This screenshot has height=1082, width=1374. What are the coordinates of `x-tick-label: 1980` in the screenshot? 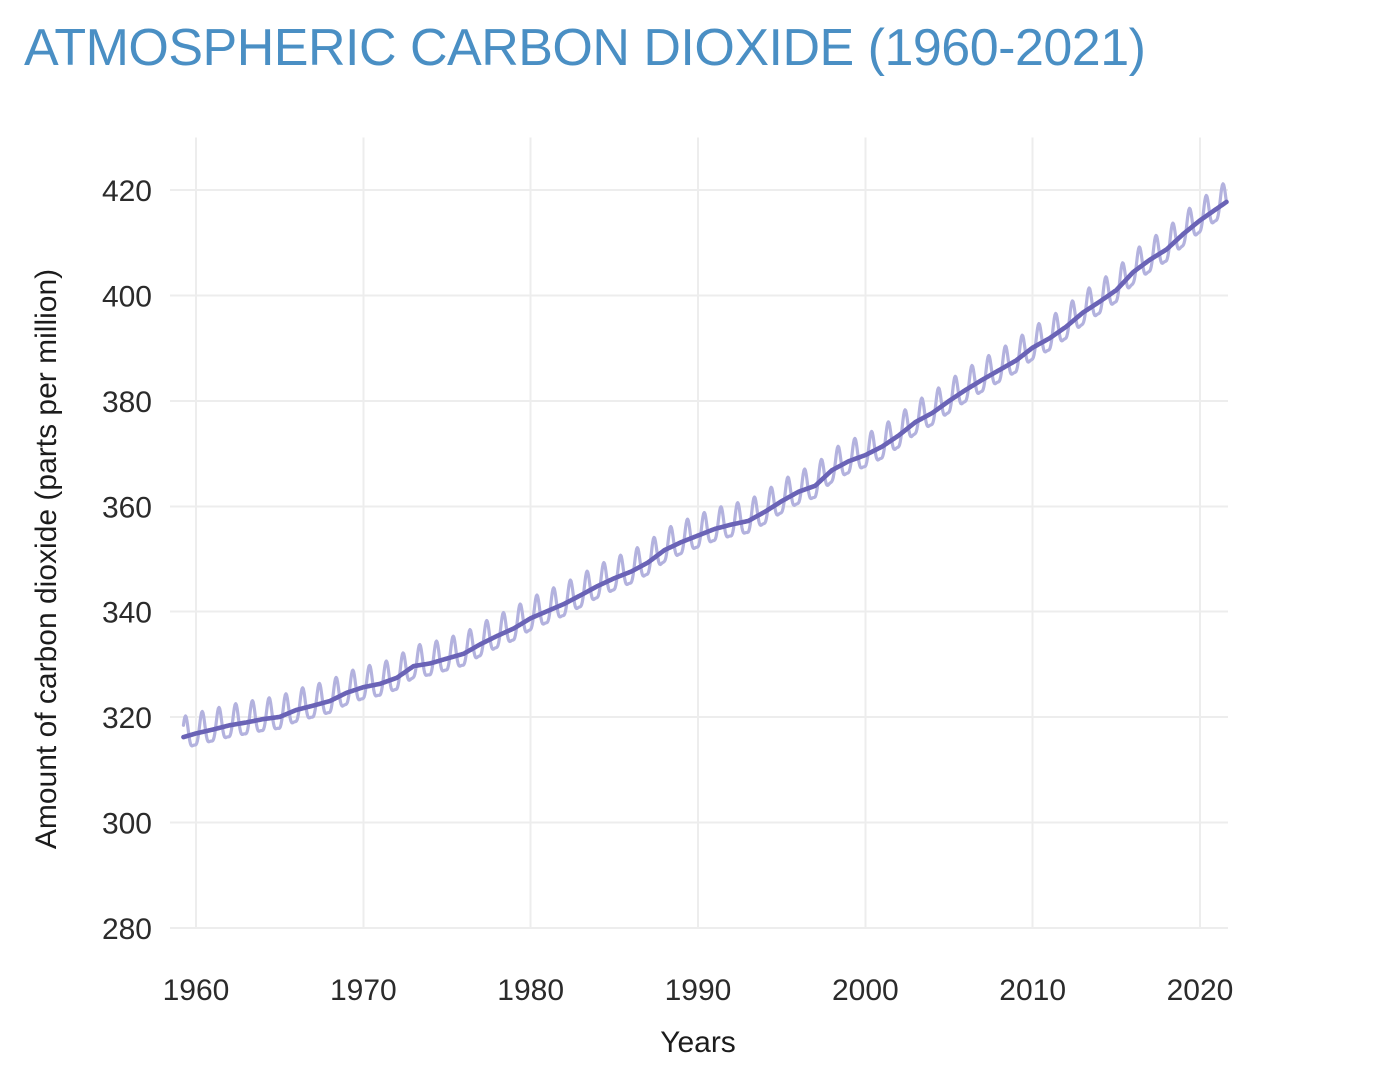 It's located at (530, 990).